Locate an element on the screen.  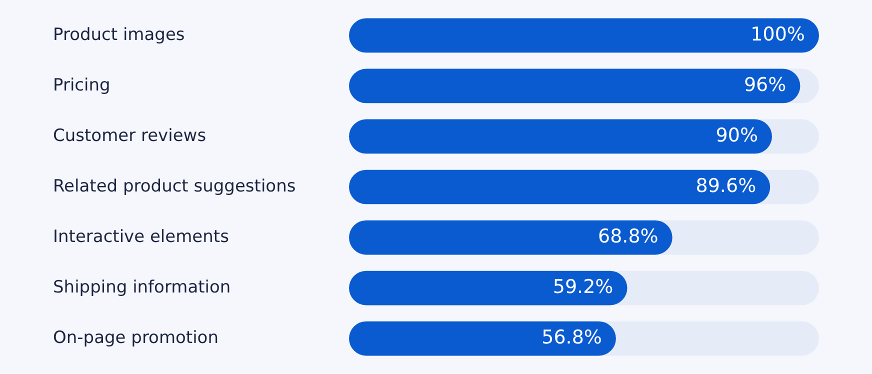
data-label: 96% is located at coordinates (765, 85).